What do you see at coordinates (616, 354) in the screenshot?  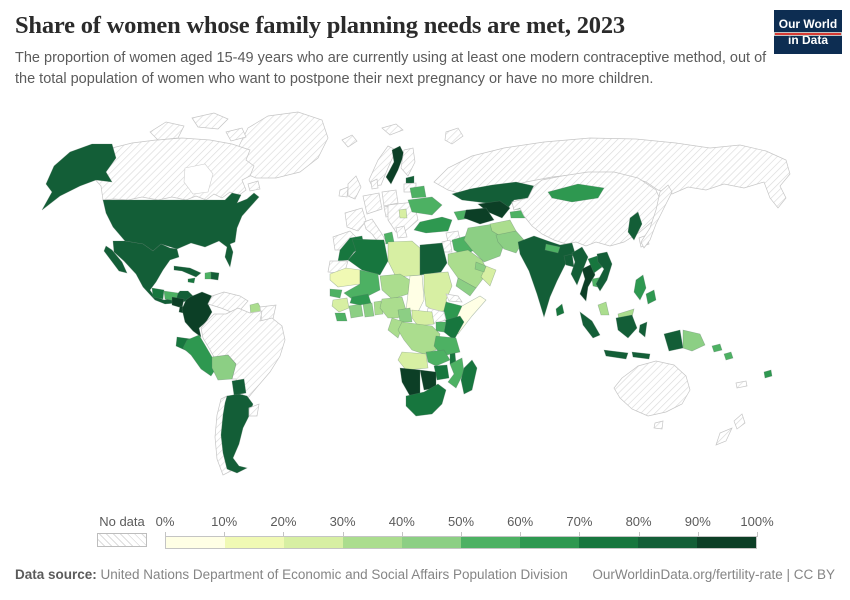 I see `region-indonesia-java` at bounding box center [616, 354].